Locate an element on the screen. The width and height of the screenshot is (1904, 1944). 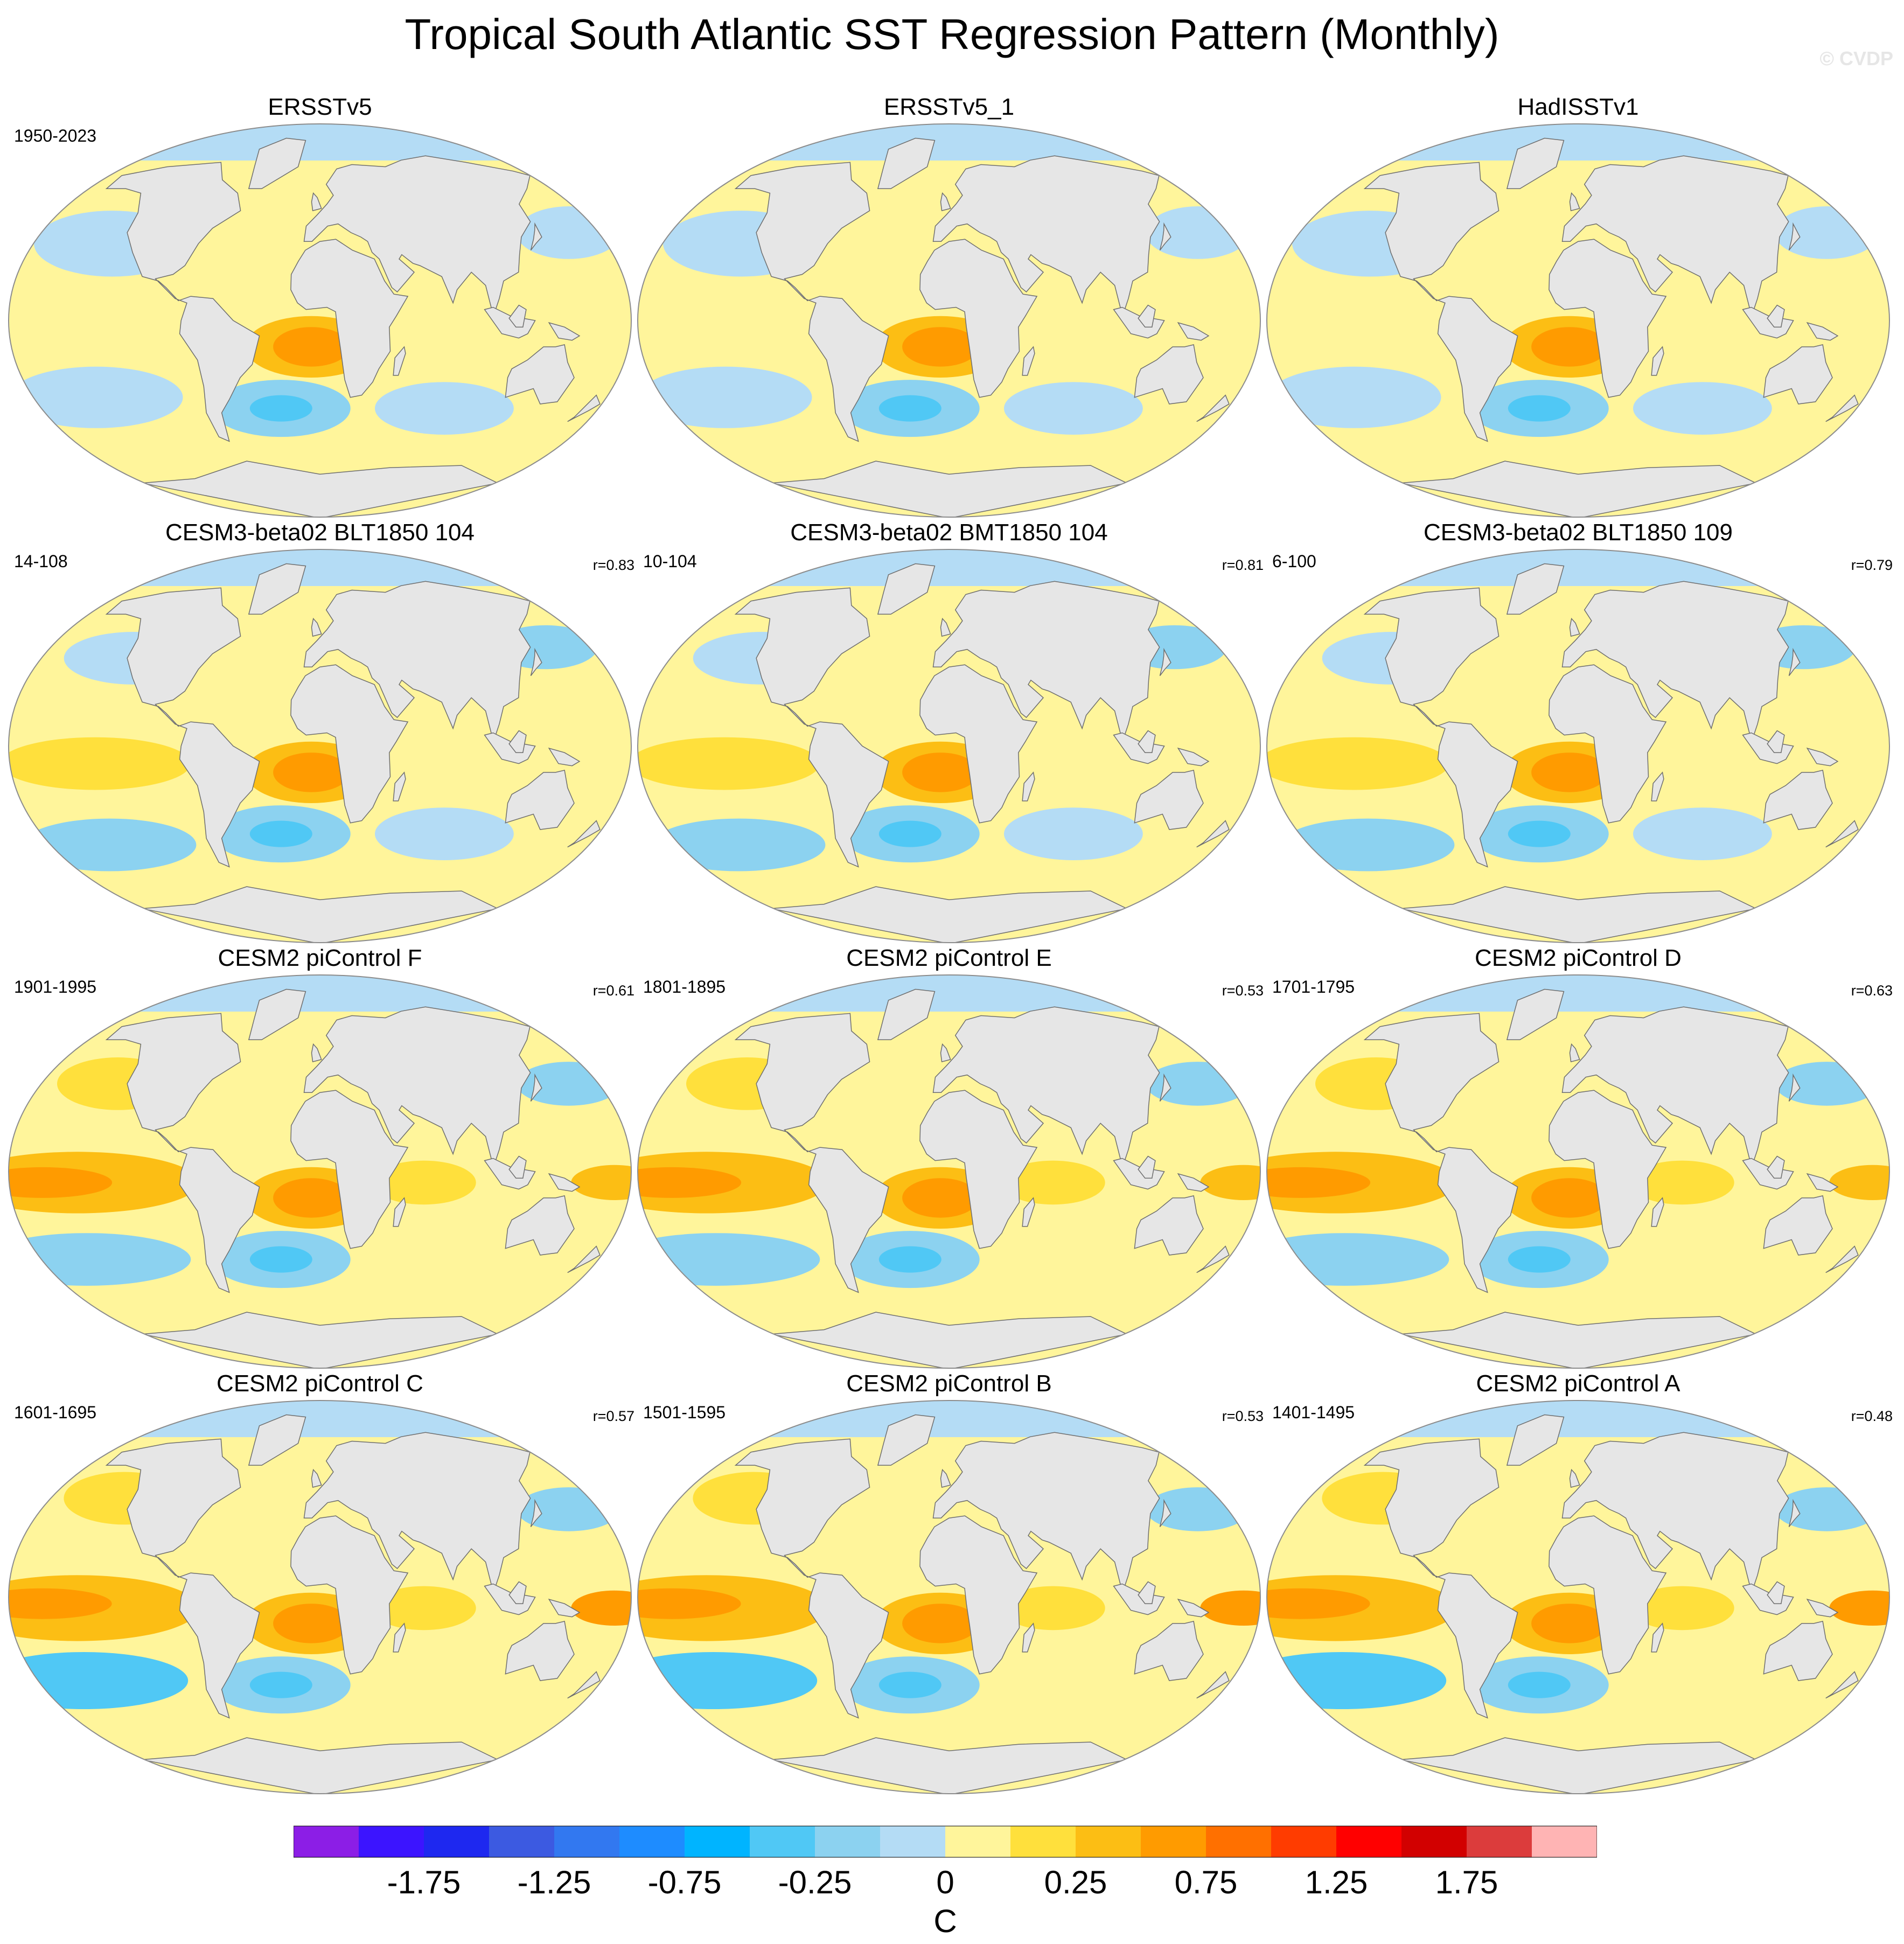
map-panel: CESM2 piControl A 1401-1495 r=0.48 is located at coordinates (1579, 1582).